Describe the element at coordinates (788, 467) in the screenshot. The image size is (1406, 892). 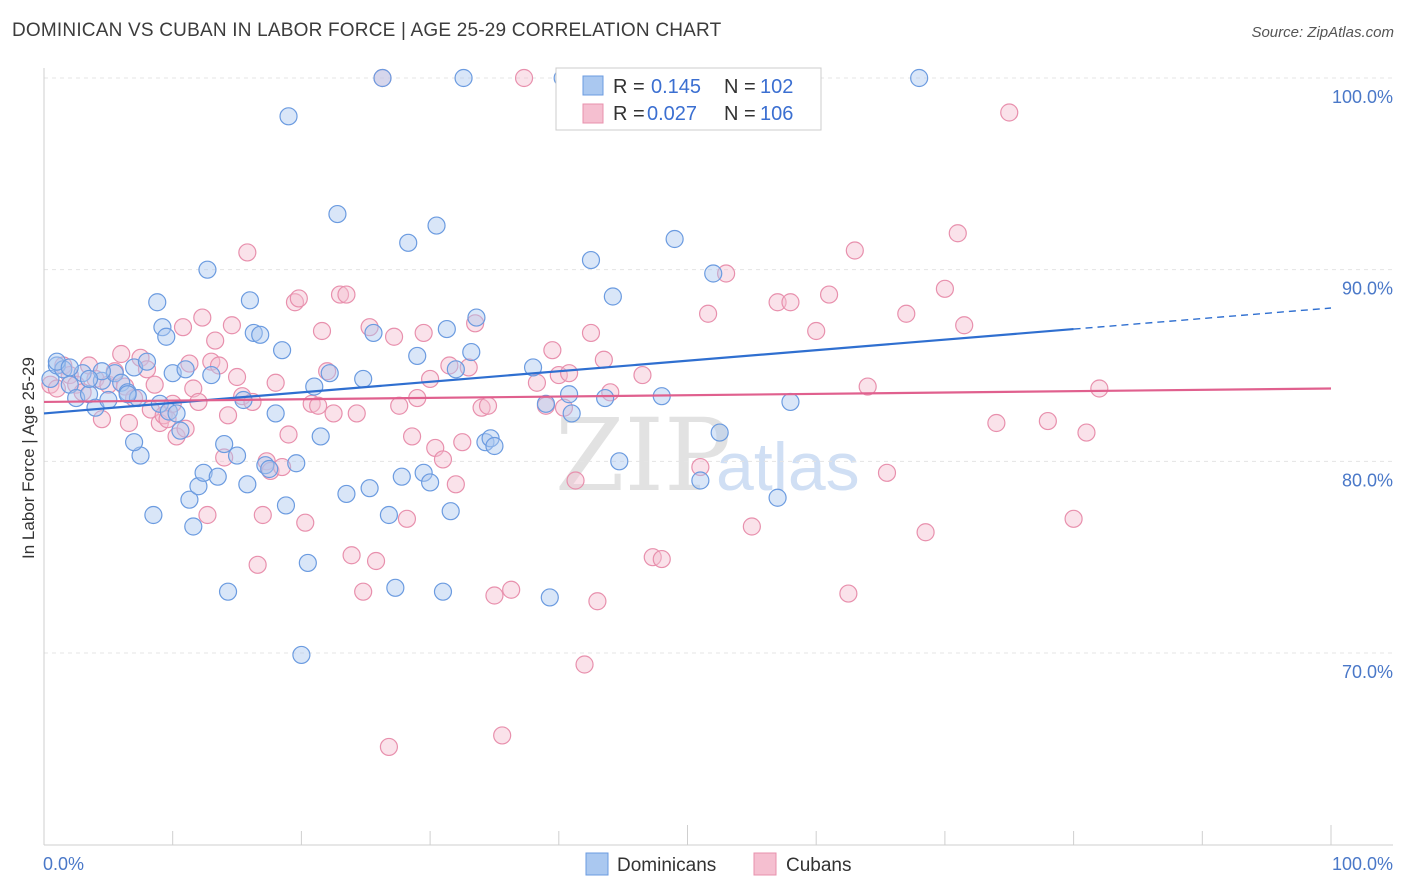
I see `watermark-atlas: atlas` at that location.